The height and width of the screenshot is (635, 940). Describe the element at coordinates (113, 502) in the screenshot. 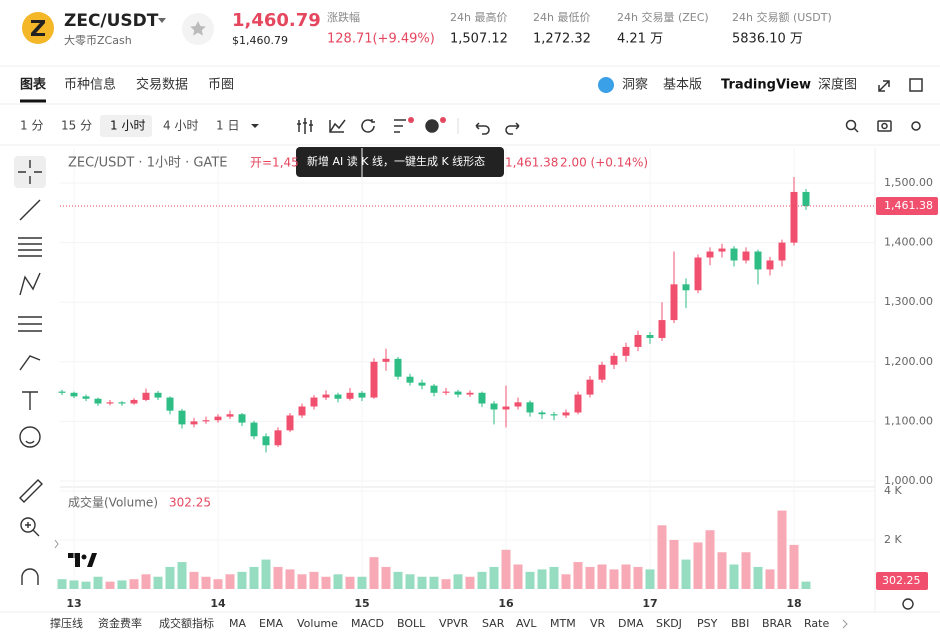

I see `volume-title: 成交量(Volume)` at that location.